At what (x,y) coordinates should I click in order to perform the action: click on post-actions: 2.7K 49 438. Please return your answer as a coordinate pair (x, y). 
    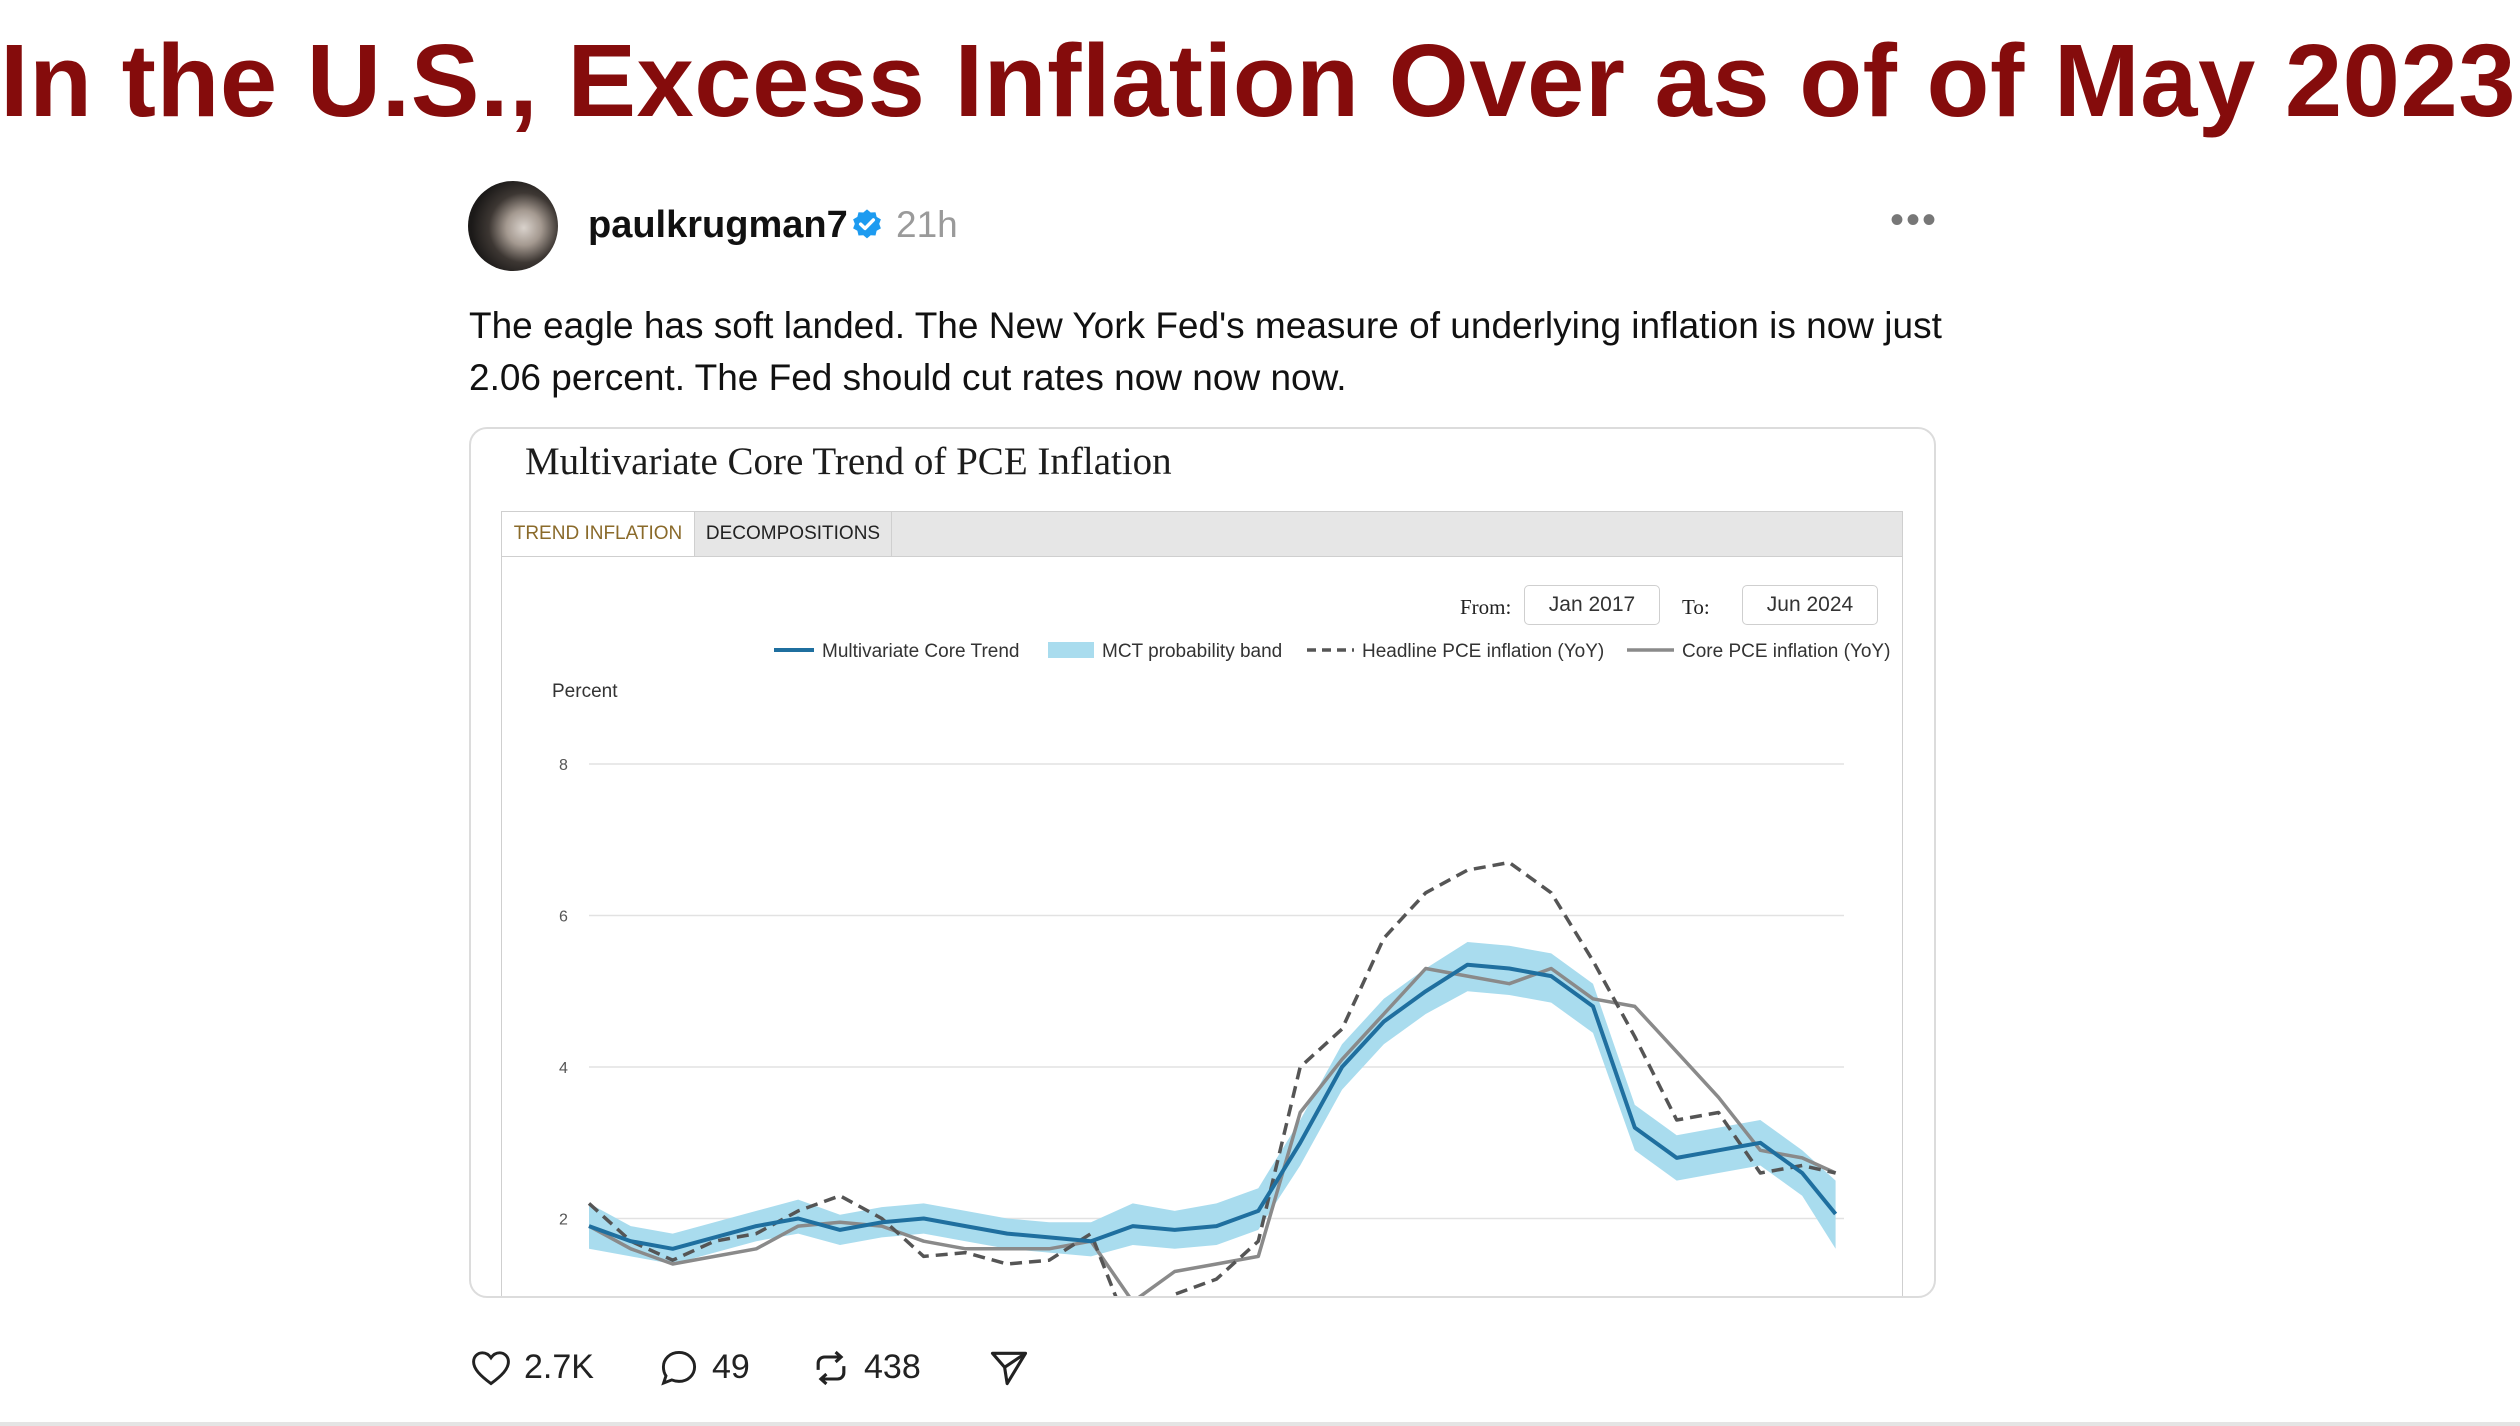
    Looking at the image, I should click on (818, 1368).